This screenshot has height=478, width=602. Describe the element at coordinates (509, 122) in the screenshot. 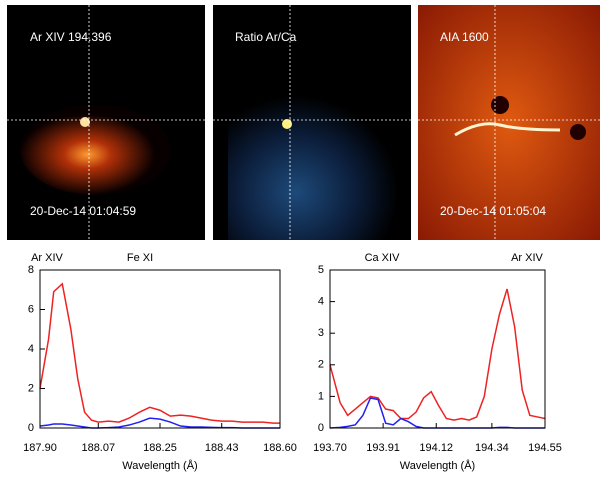

I see `image-panel` at that location.